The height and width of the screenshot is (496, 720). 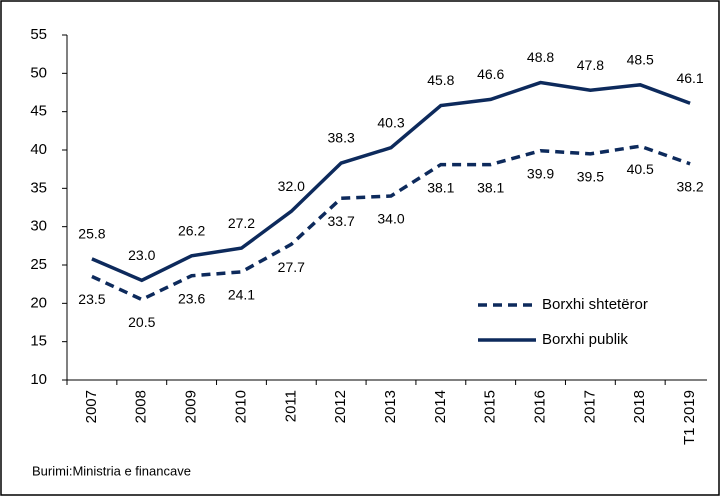 I want to click on data-label: 24.1, so click(x=241, y=295).